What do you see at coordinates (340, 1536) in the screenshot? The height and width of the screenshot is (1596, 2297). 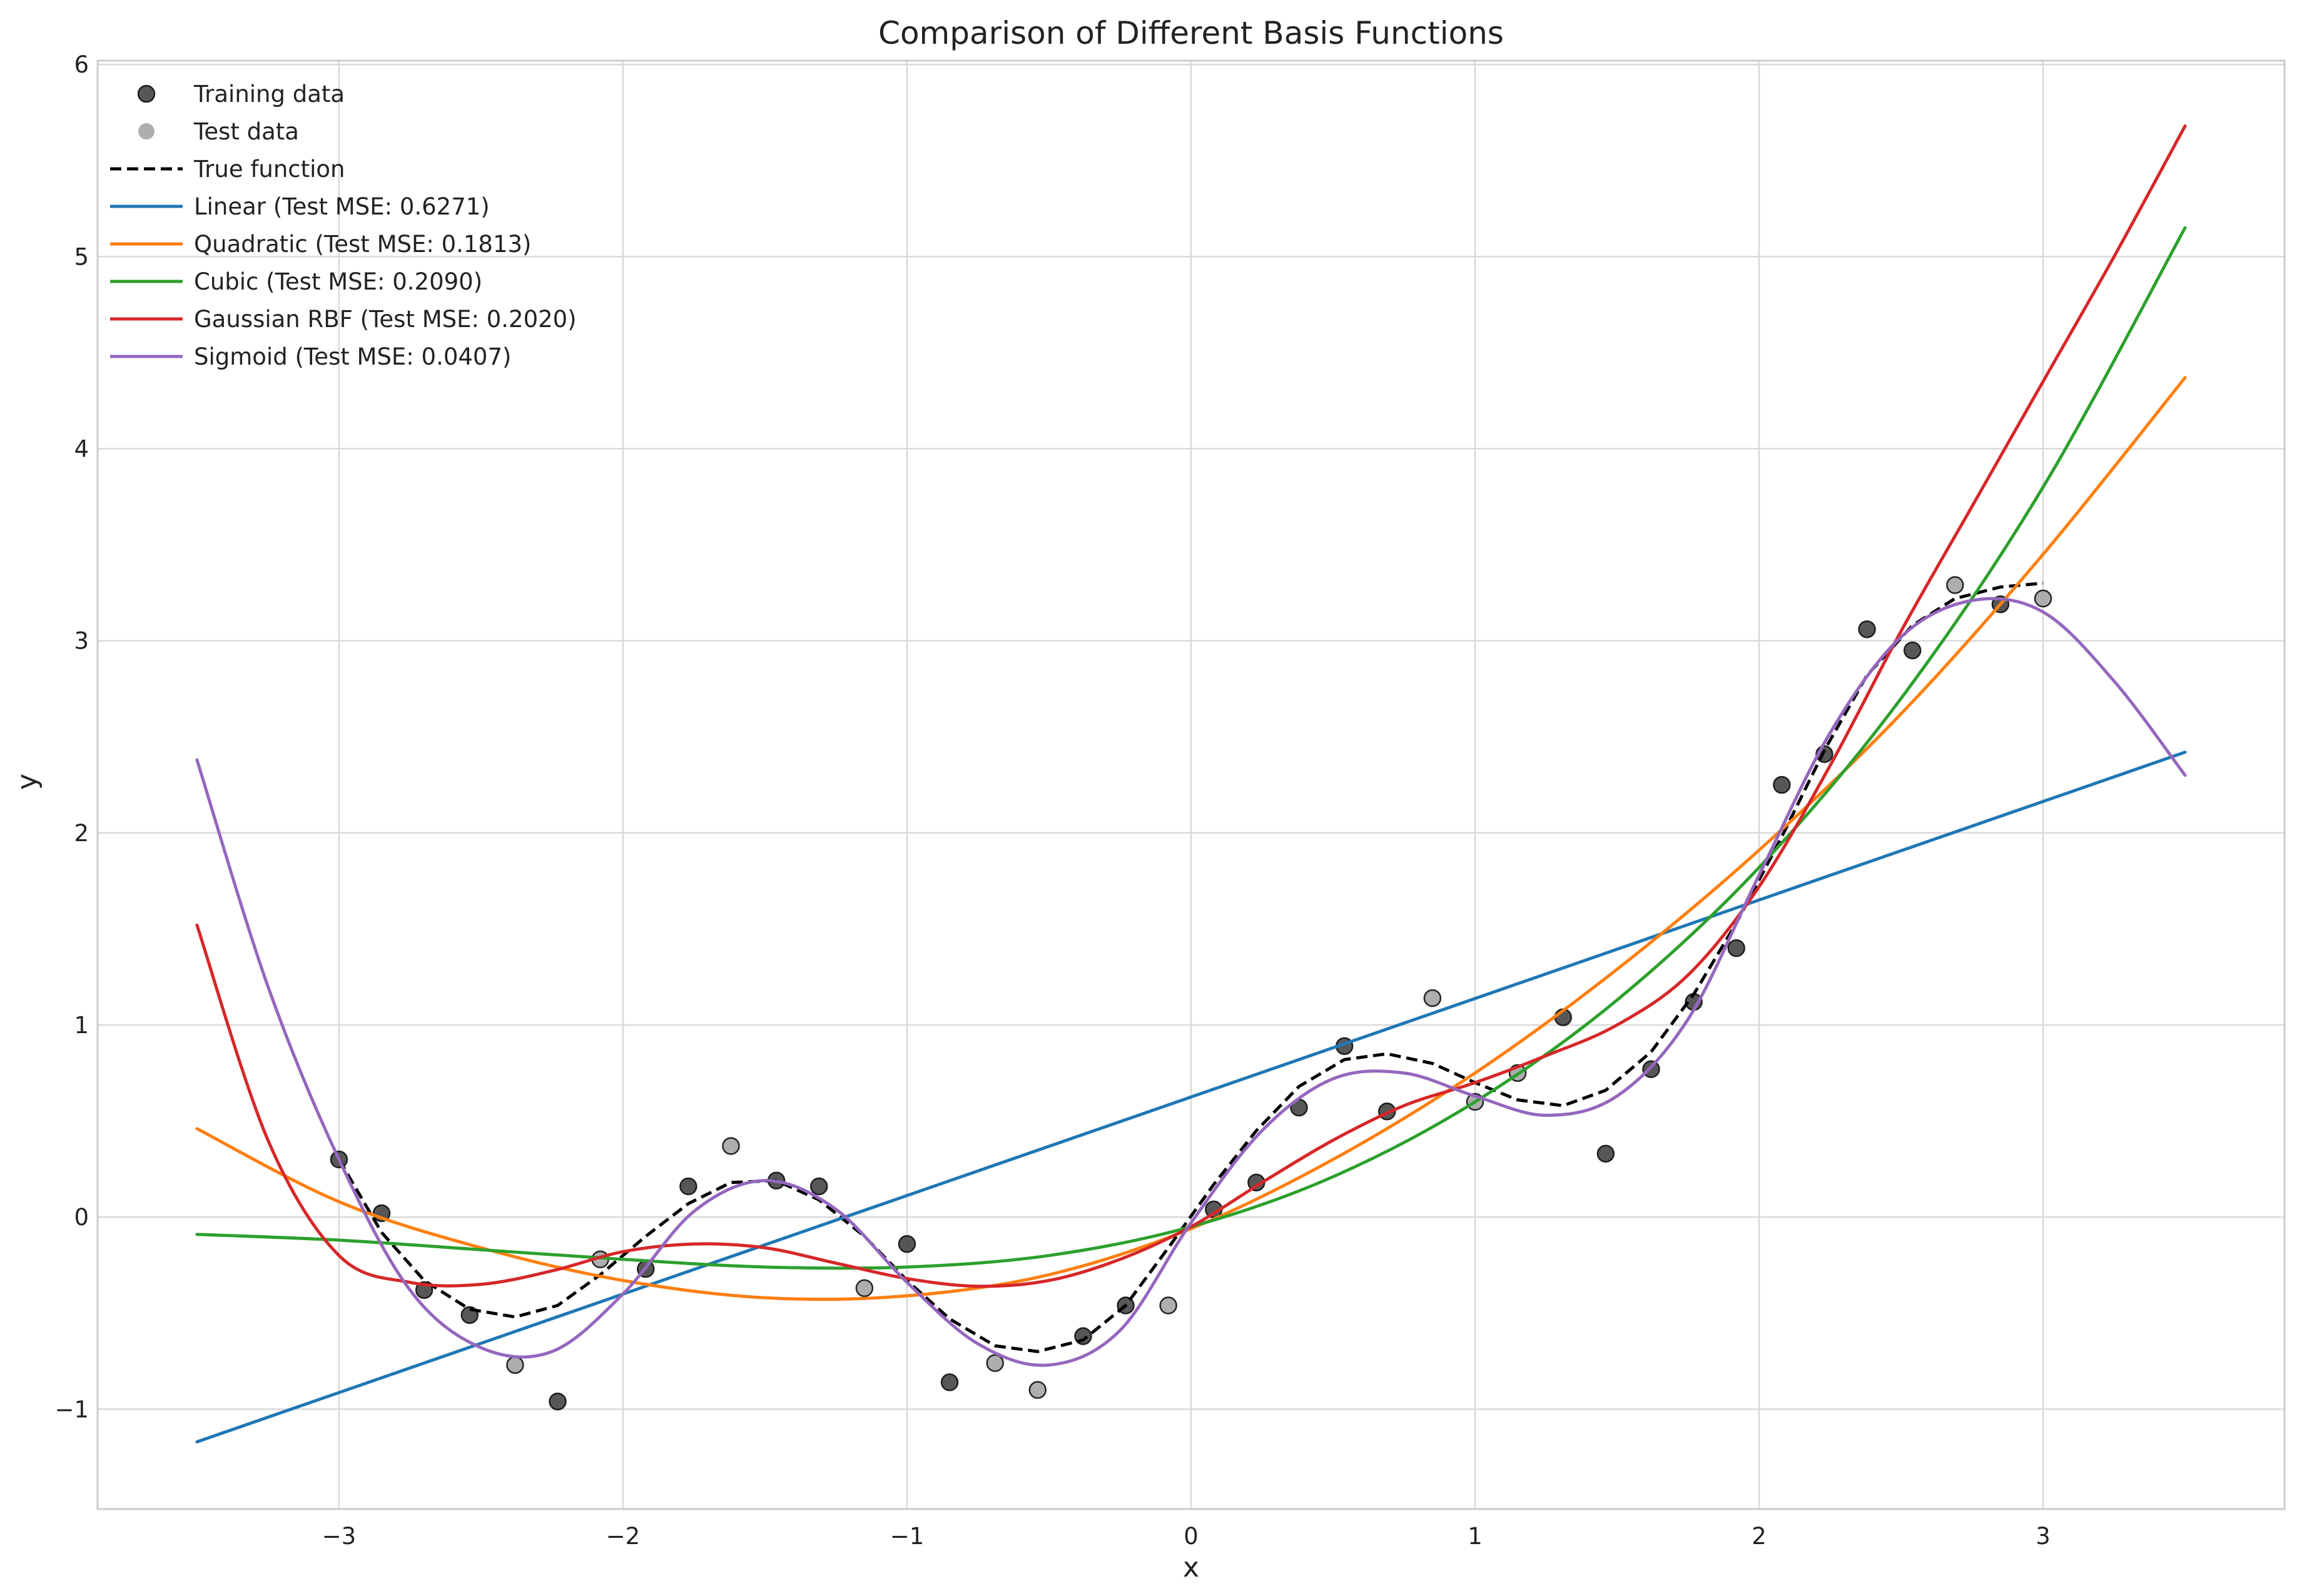 I see `x-tick-label: −3` at bounding box center [340, 1536].